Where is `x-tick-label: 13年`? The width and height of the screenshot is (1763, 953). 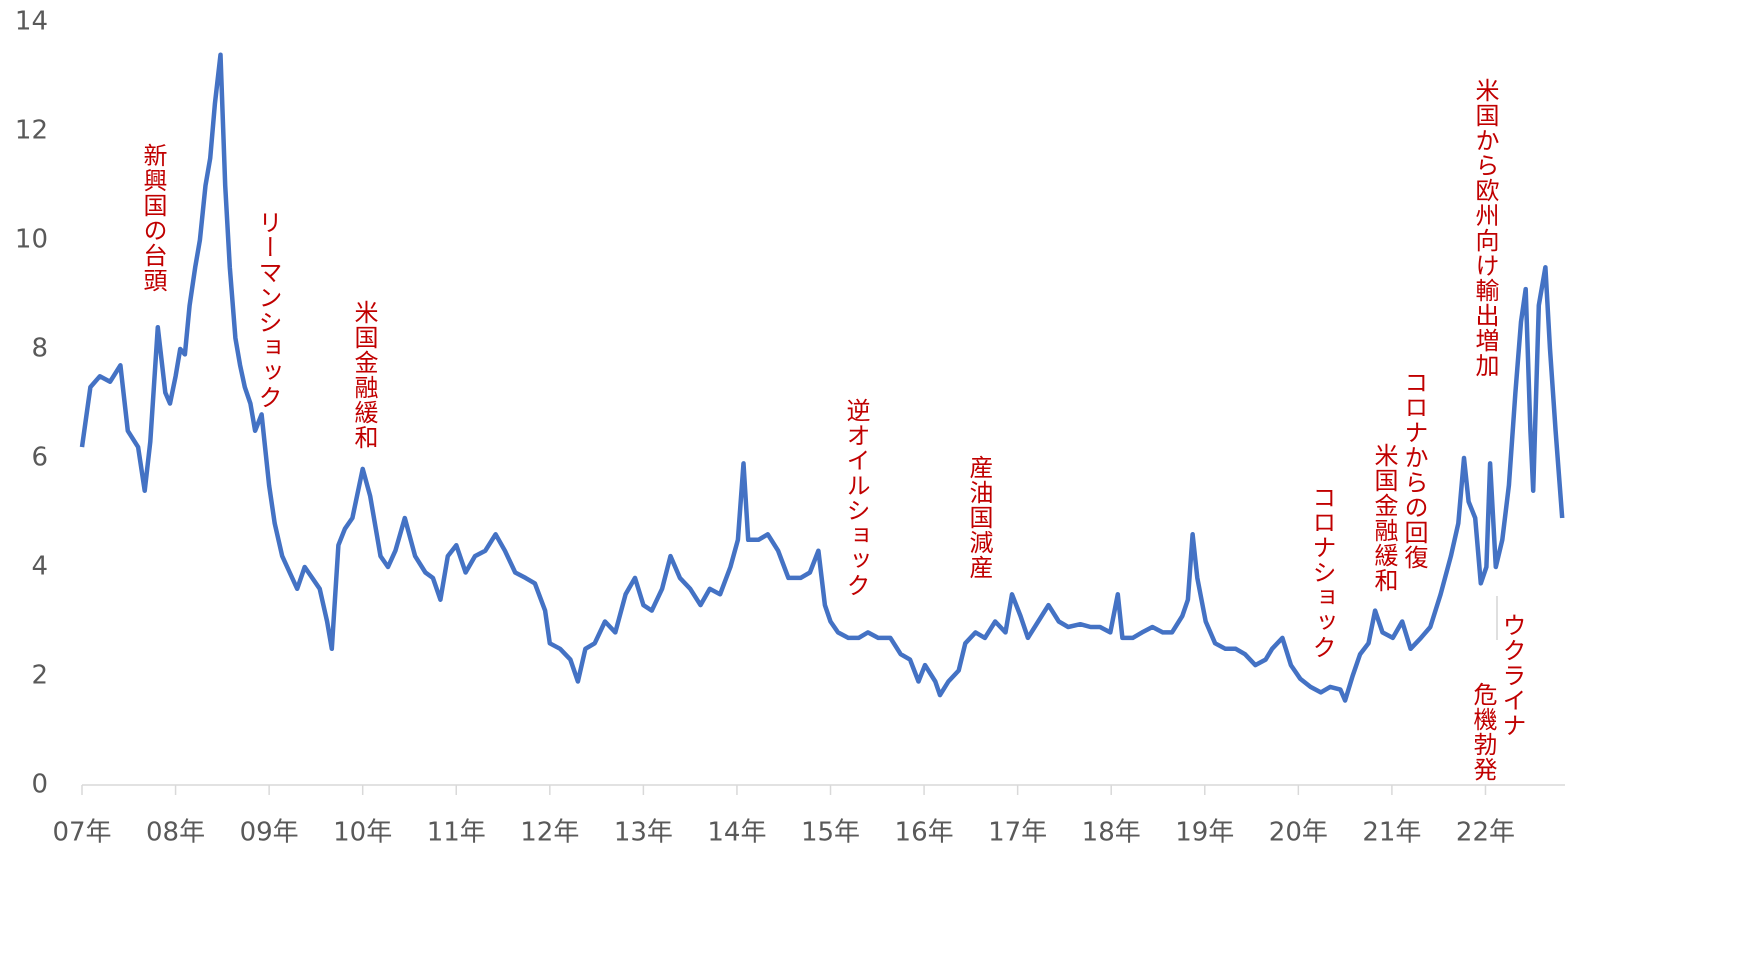 x-tick-label: 13年 is located at coordinates (643, 833).